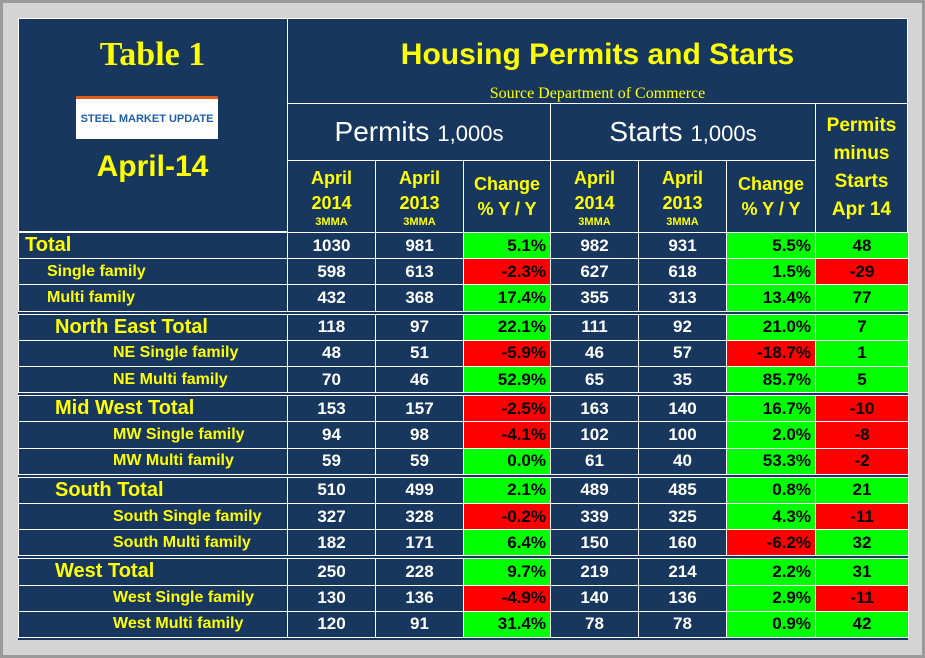 The image size is (925, 658). Describe the element at coordinates (507, 624) in the screenshot. I see `change-cell: 31.4%` at that location.